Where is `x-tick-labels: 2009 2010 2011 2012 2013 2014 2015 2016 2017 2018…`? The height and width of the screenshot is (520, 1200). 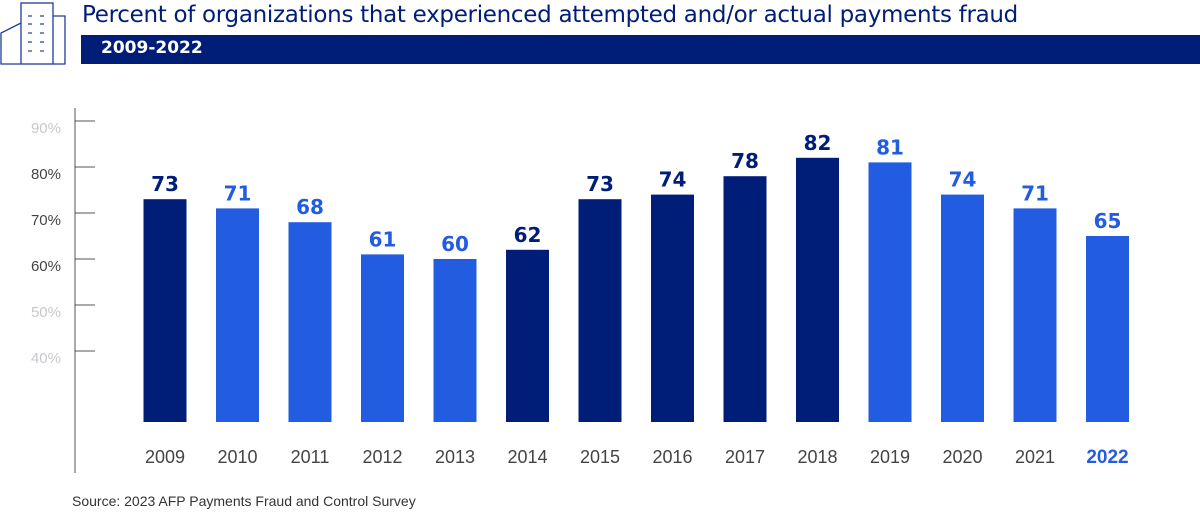 x-tick-labels: 2009 2010 2011 2012 2013 2014 2015 2016 2017 2018… is located at coordinates (637, 457).